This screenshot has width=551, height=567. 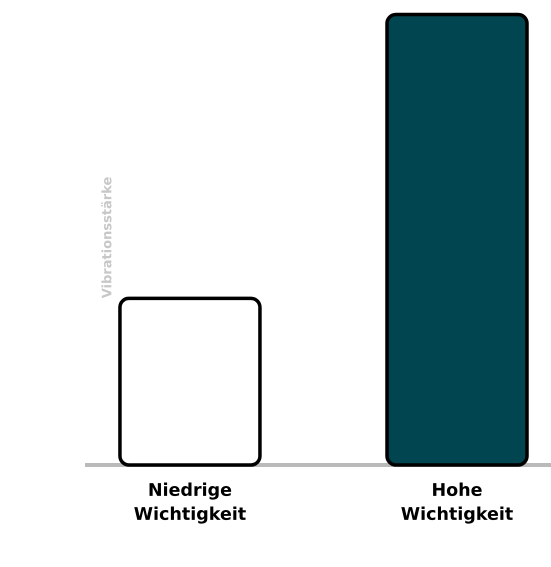 I want to click on y-axis-title: Vibrationsstärke, so click(x=106, y=237).